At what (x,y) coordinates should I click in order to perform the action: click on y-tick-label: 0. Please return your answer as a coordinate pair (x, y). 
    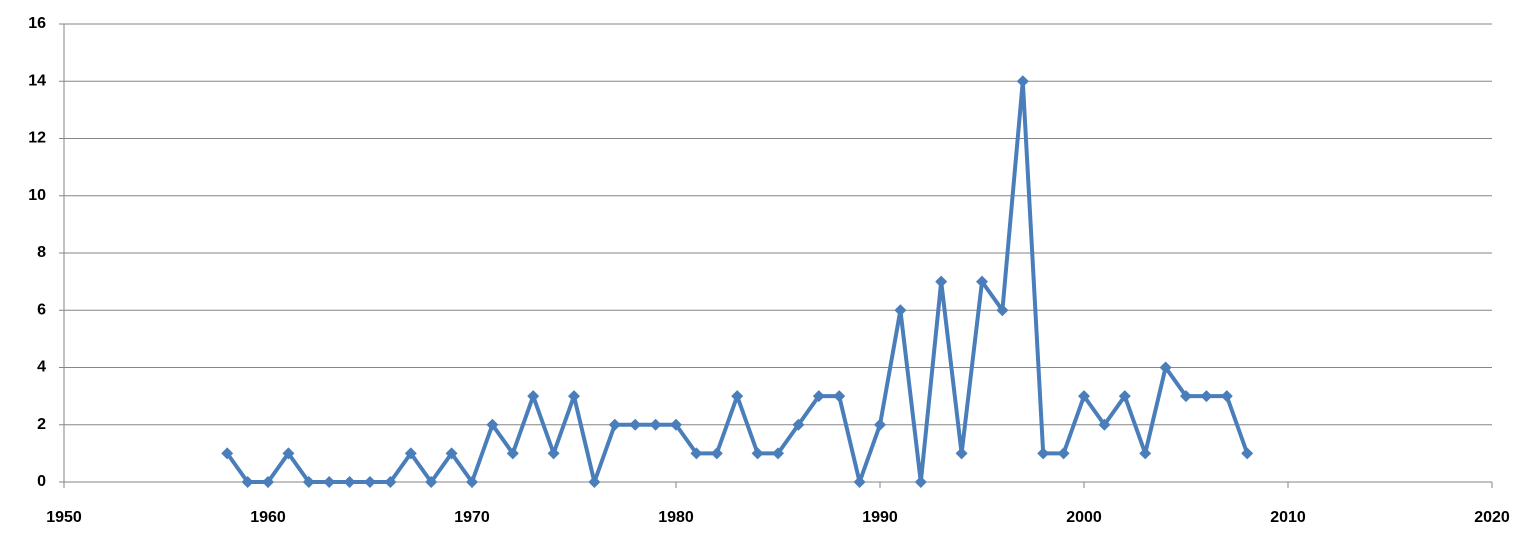
    Looking at the image, I should click on (41, 481).